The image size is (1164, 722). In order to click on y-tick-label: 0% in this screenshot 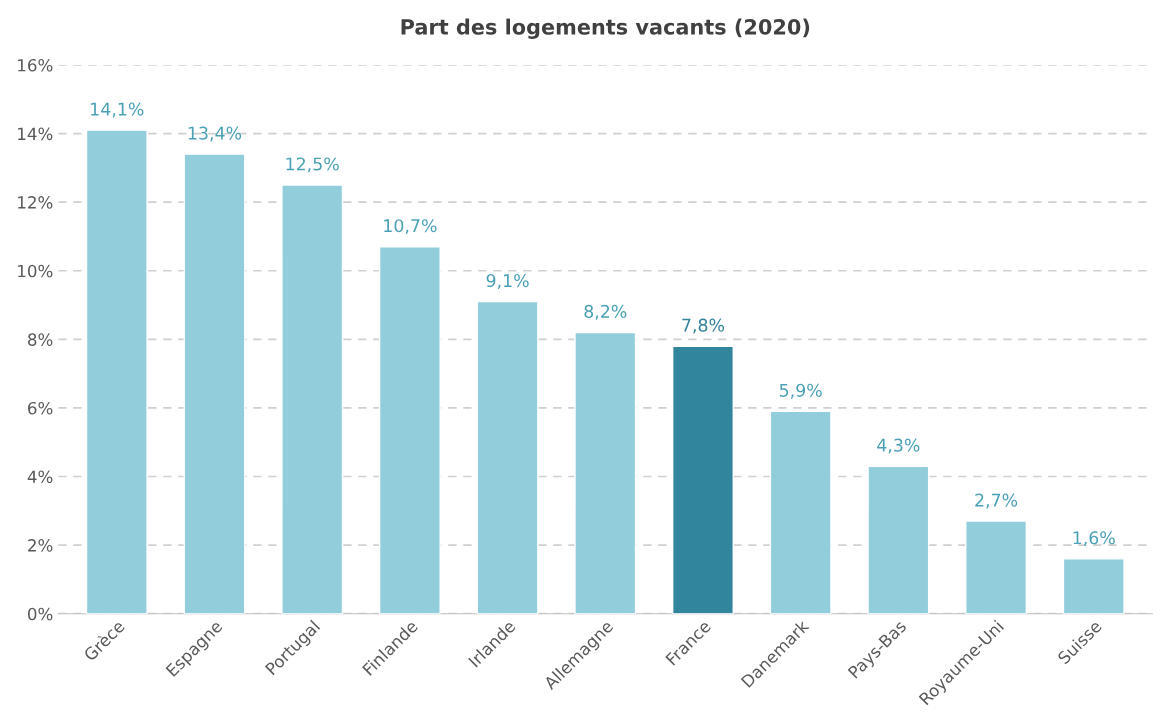, I will do `click(40, 614)`.